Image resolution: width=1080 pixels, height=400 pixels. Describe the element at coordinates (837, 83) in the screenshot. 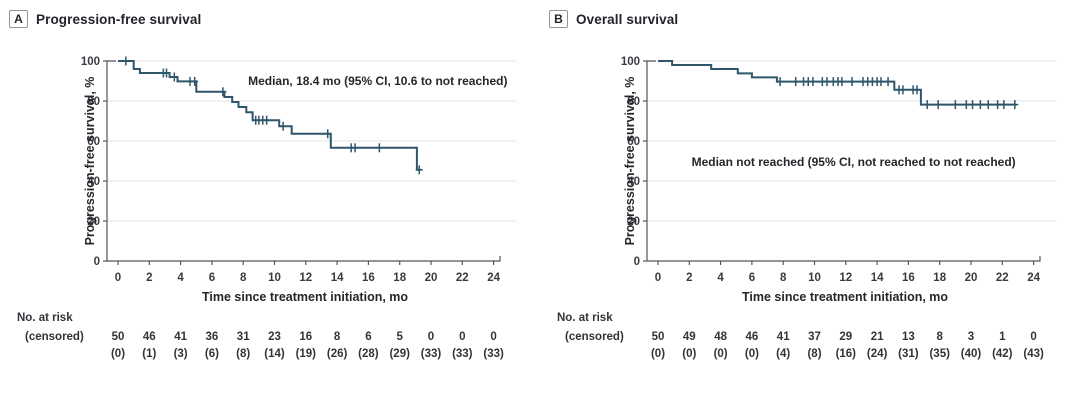

I see `km-curve` at that location.